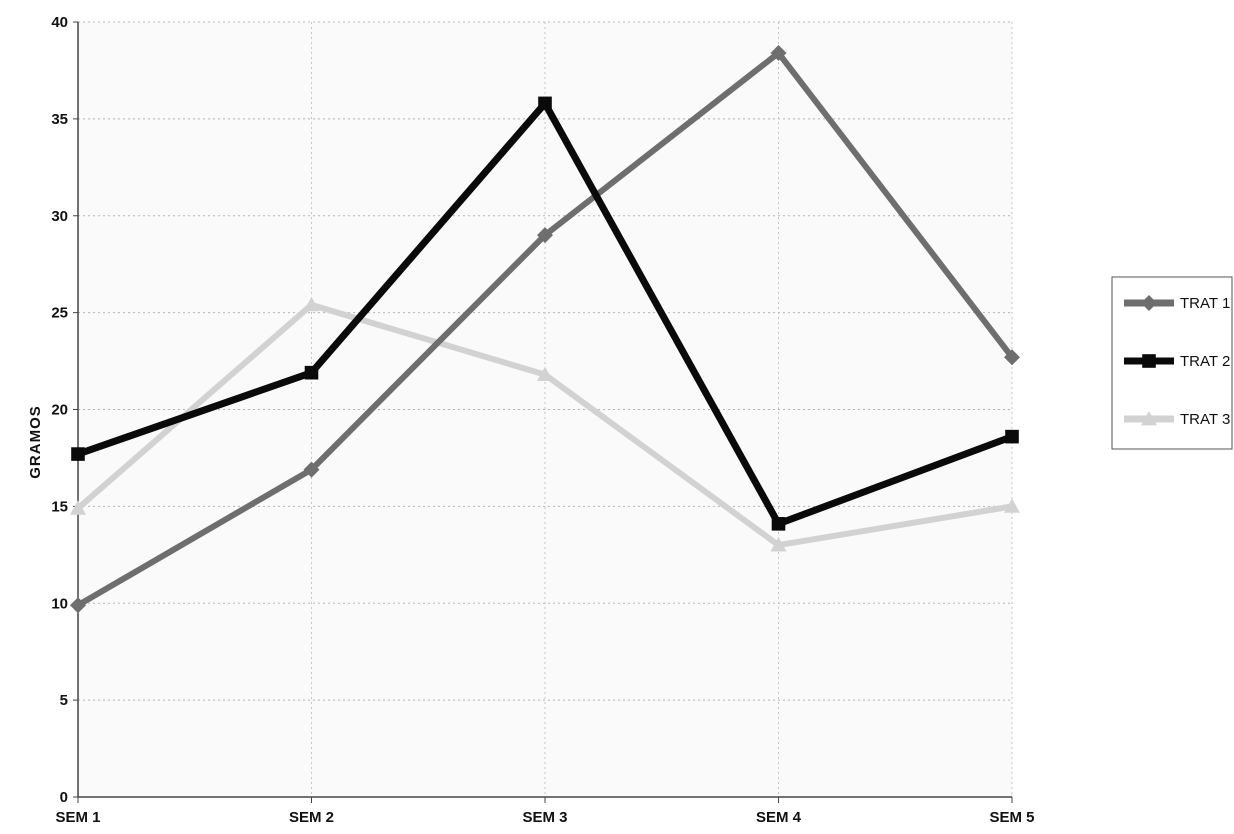  What do you see at coordinates (1205, 419) in the screenshot?
I see `legend-label: TRAT 3` at bounding box center [1205, 419].